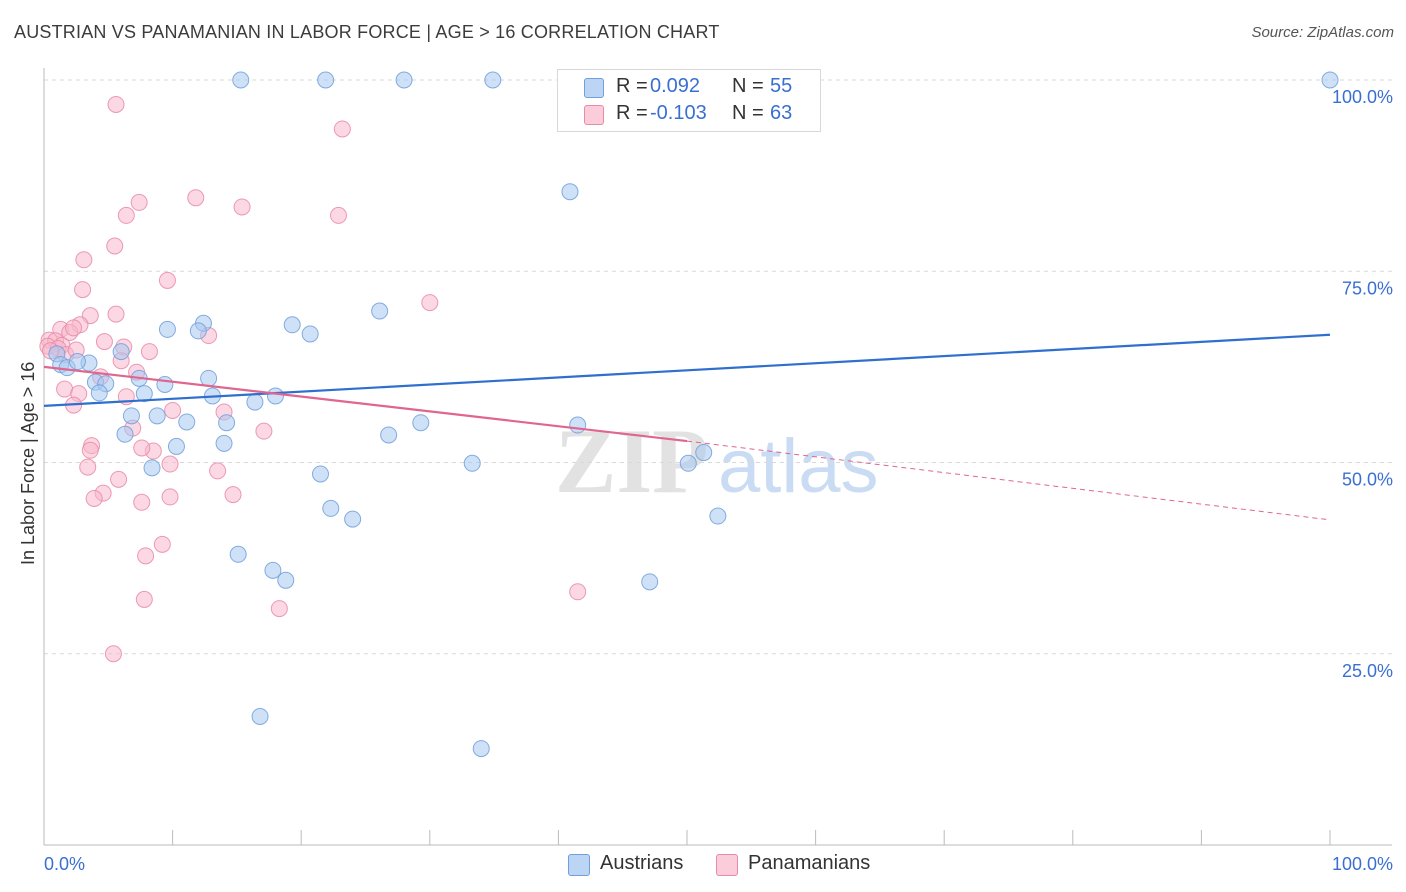 The height and width of the screenshot is (892, 1406). I want to click on austrians-label: Austrians, so click(642, 863).